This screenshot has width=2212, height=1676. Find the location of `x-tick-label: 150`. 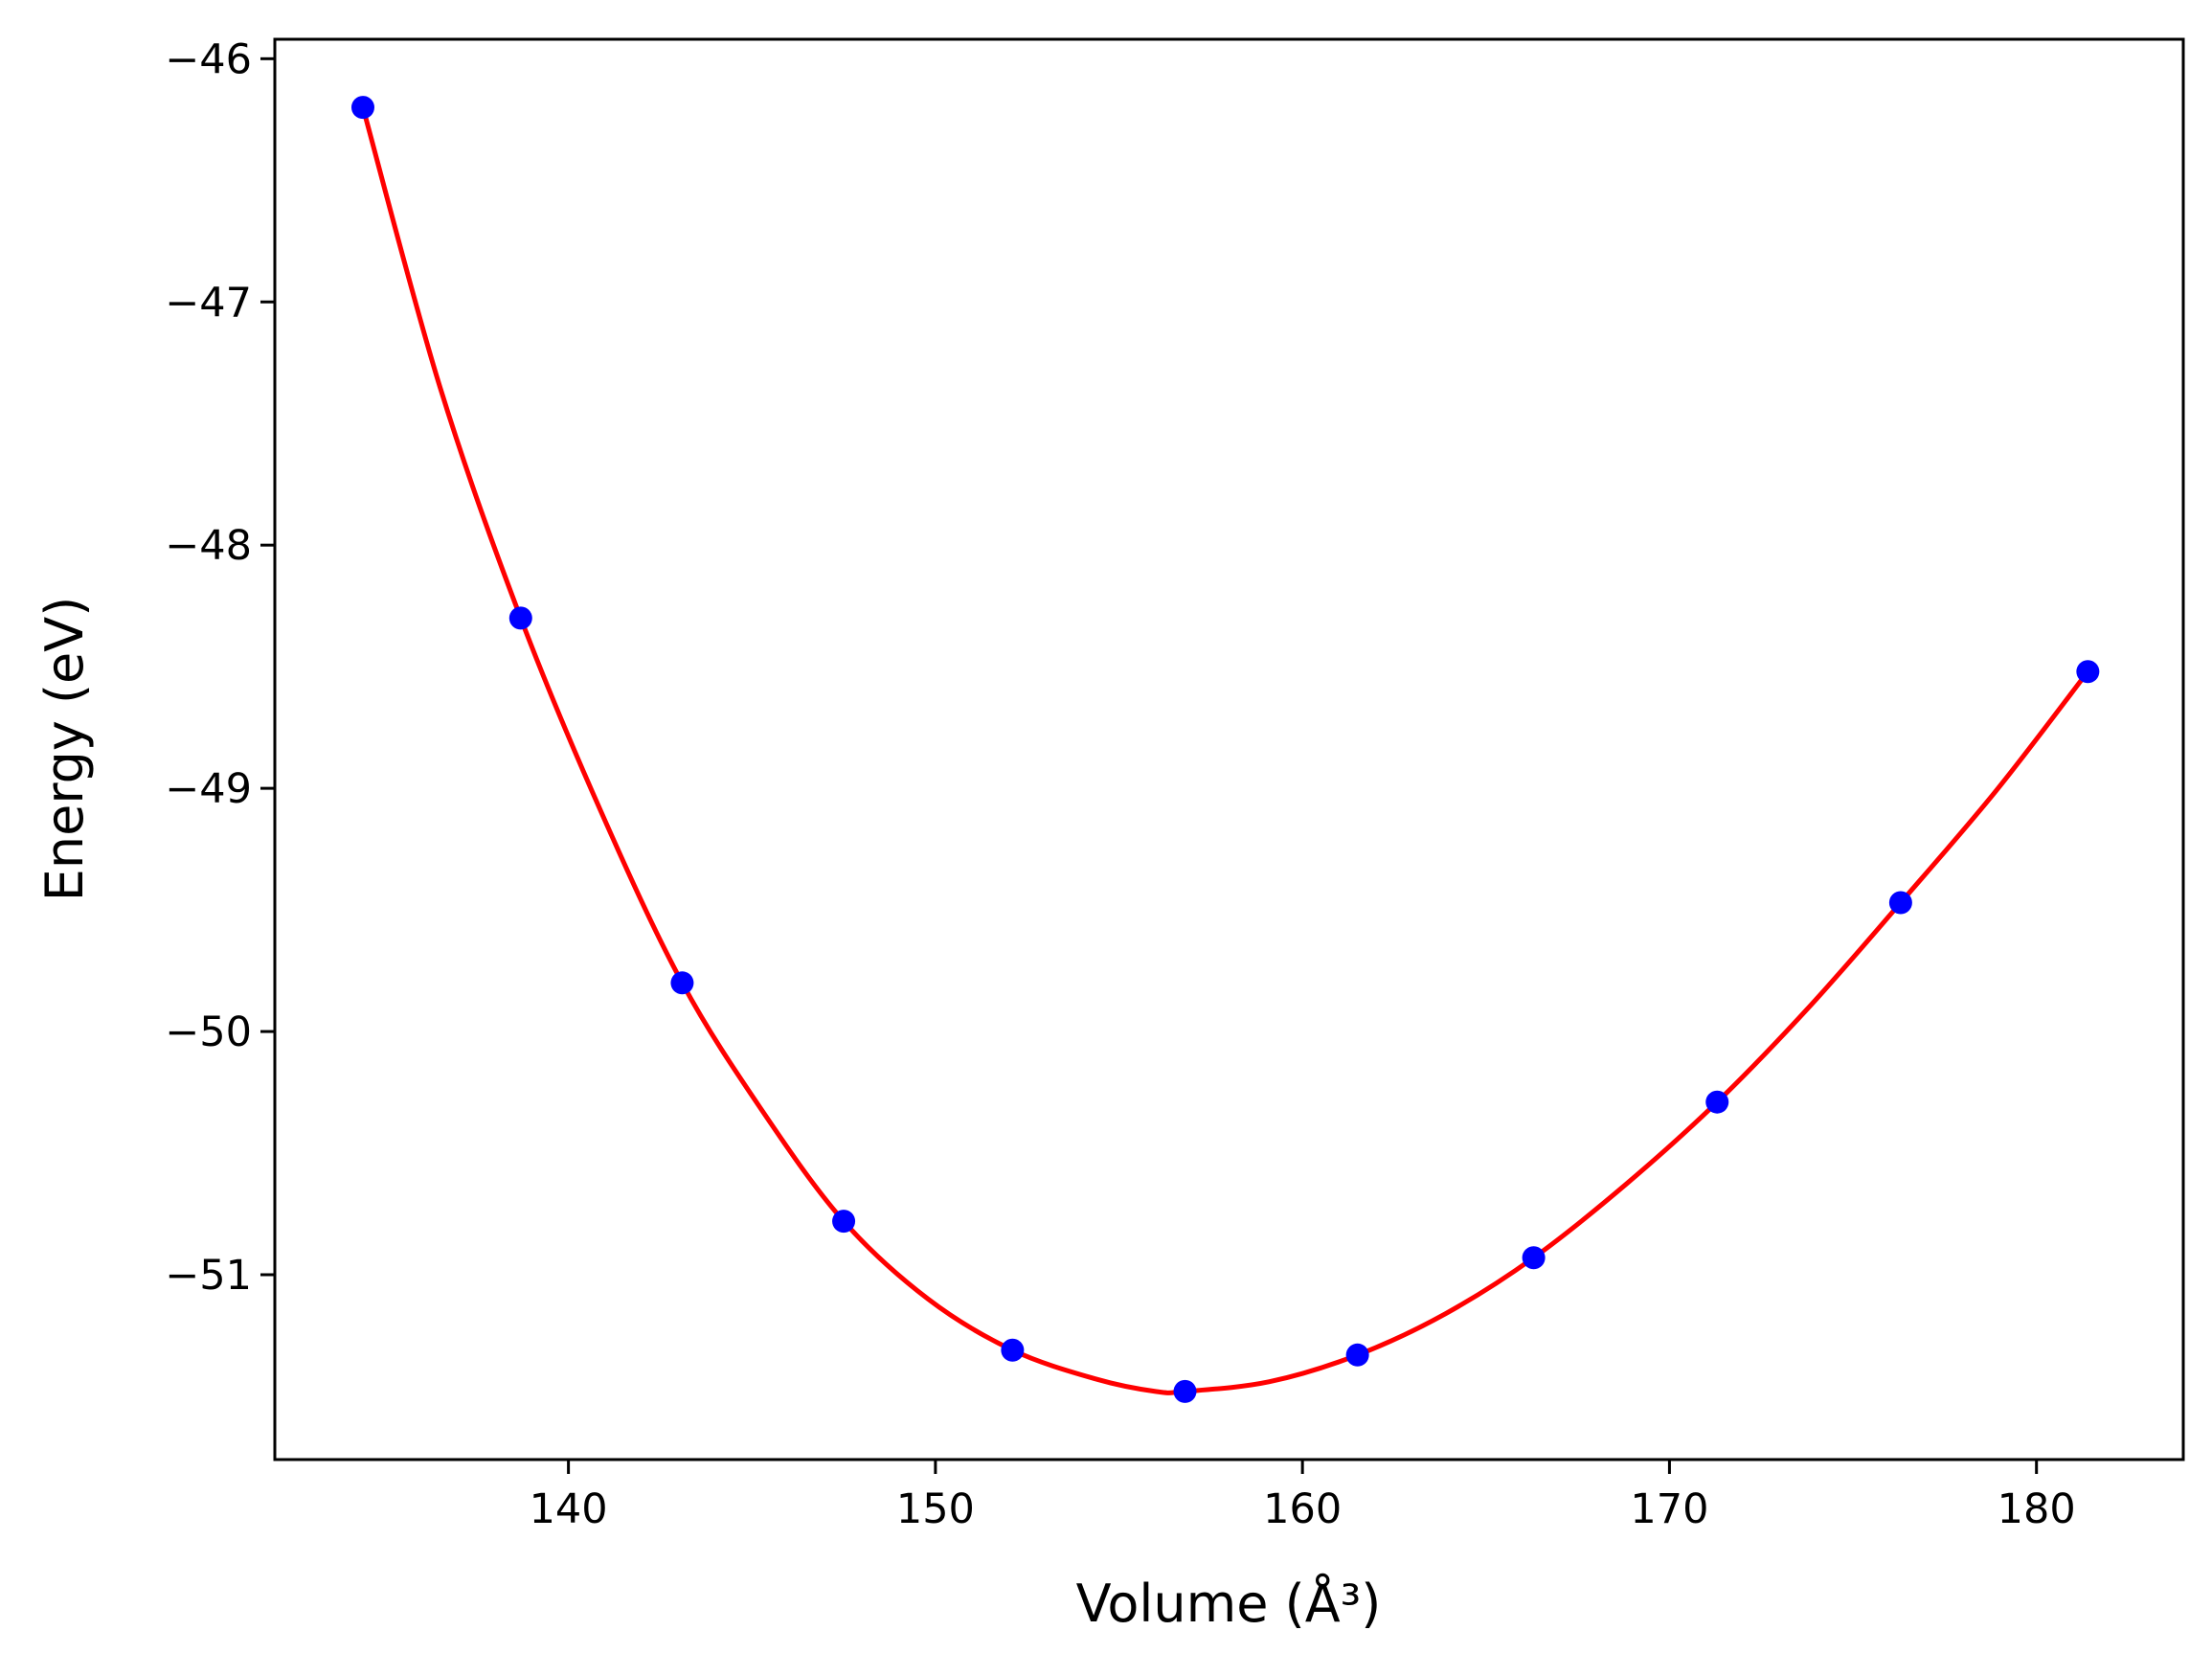

x-tick-label: 150 is located at coordinates (935, 1509).